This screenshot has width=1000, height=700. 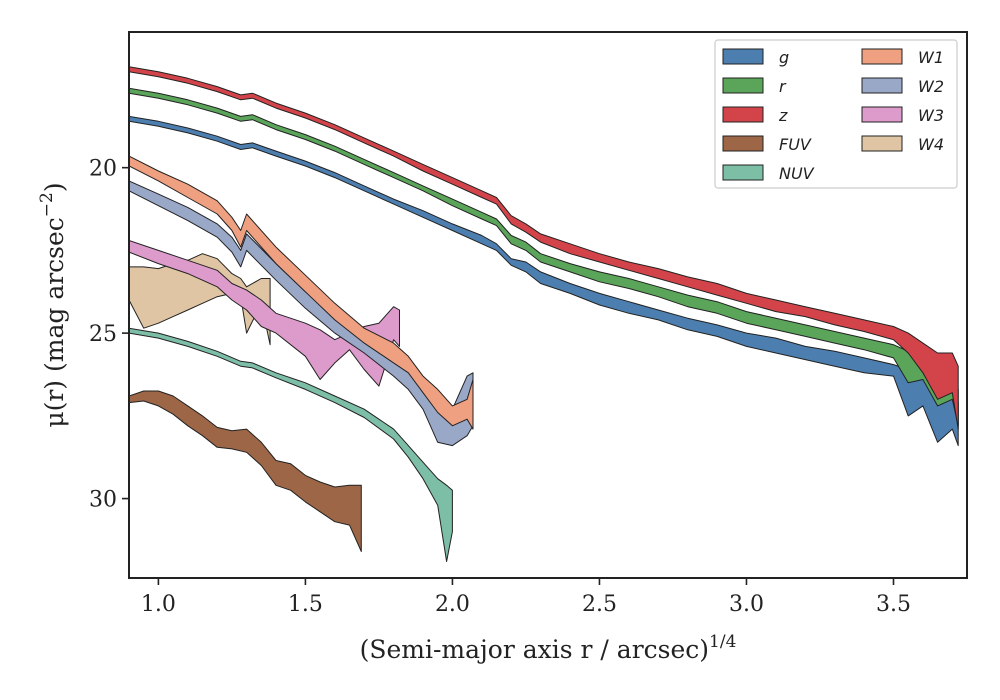 I want to click on legend-label-fuv: FUV, so click(x=795, y=144).